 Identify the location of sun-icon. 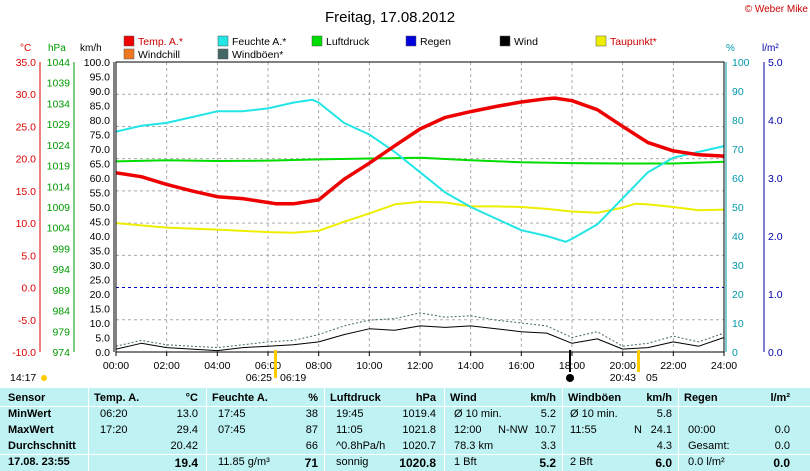
(44, 378).